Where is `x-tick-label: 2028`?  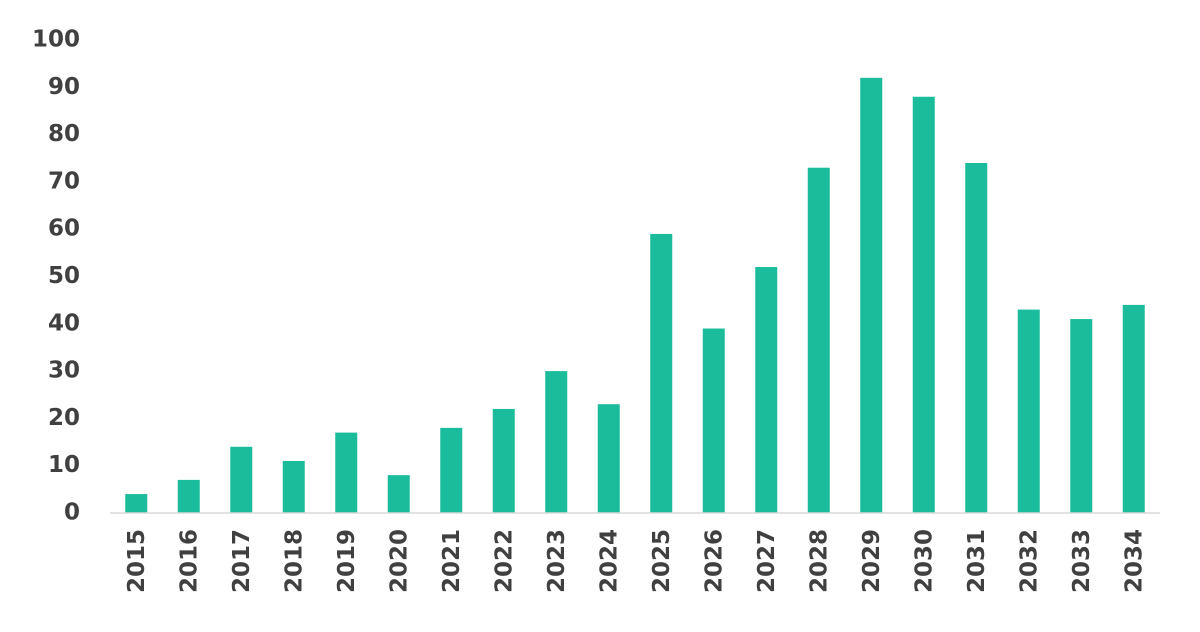 x-tick-label: 2028 is located at coordinates (819, 561).